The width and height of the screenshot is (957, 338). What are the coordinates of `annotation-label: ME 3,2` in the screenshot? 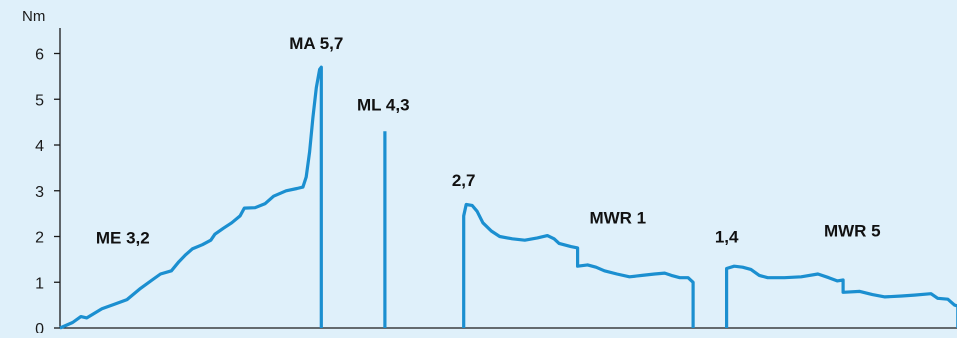 It's located at (123, 237).